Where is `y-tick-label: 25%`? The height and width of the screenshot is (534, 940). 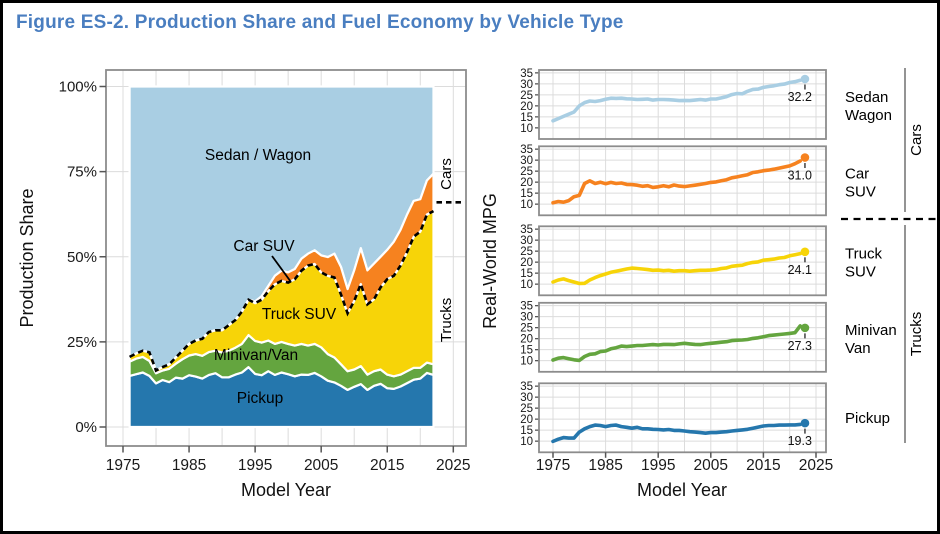
y-tick-label: 25% is located at coordinates (82, 342).